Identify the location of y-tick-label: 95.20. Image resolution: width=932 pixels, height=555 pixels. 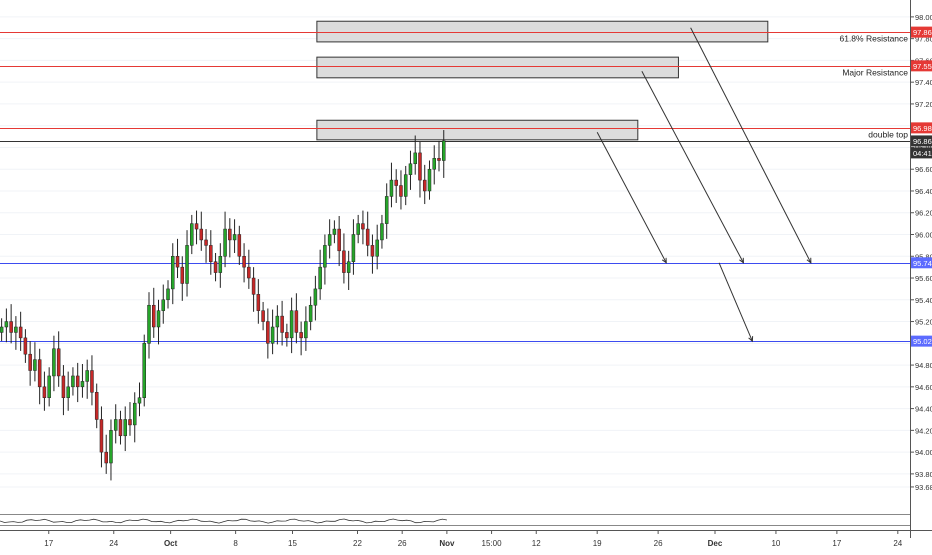
(923, 322).